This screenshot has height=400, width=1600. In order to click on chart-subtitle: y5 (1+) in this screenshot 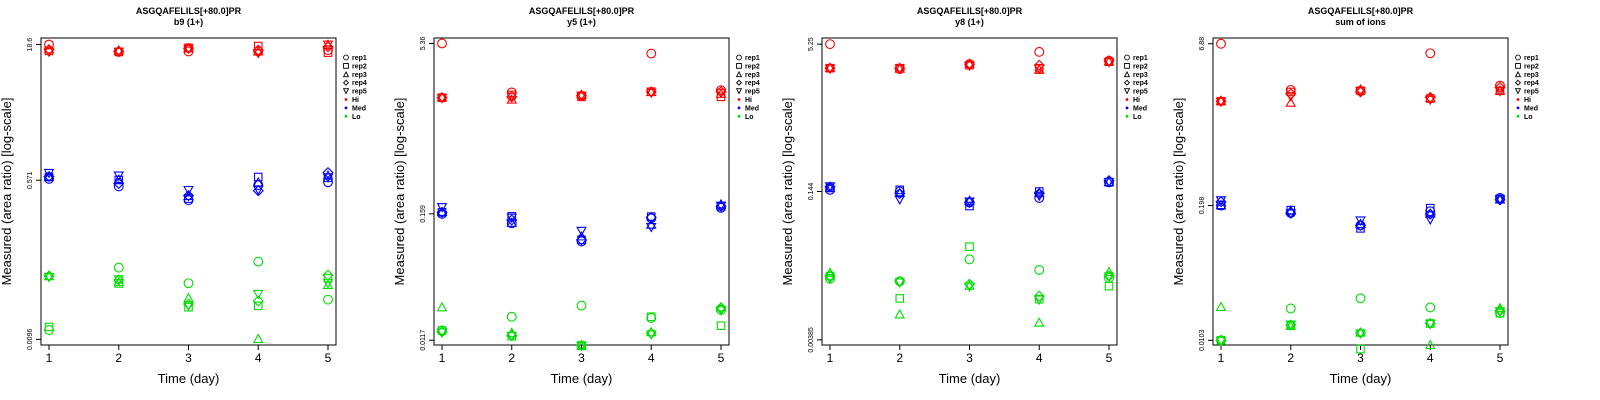, I will do `click(581, 22)`.